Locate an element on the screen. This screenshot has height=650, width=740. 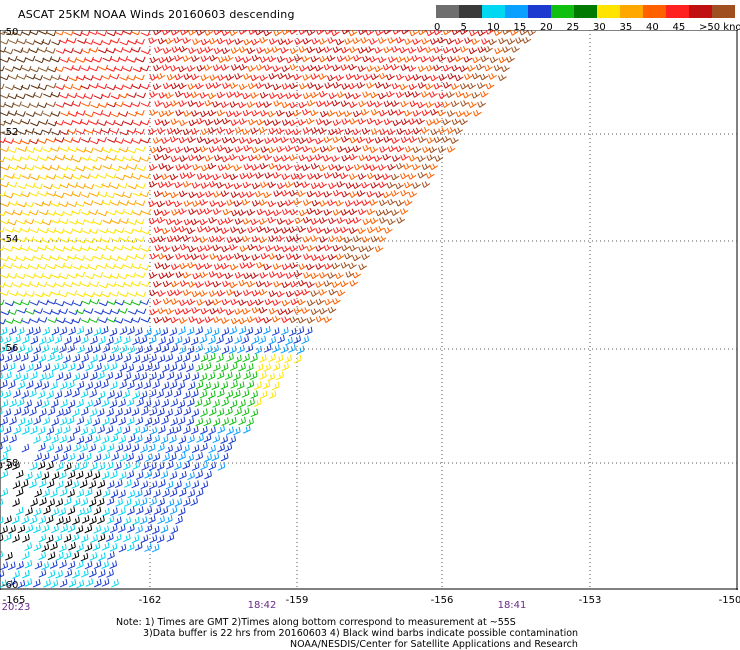
legend-label: 45 is located at coordinates (679, 27).